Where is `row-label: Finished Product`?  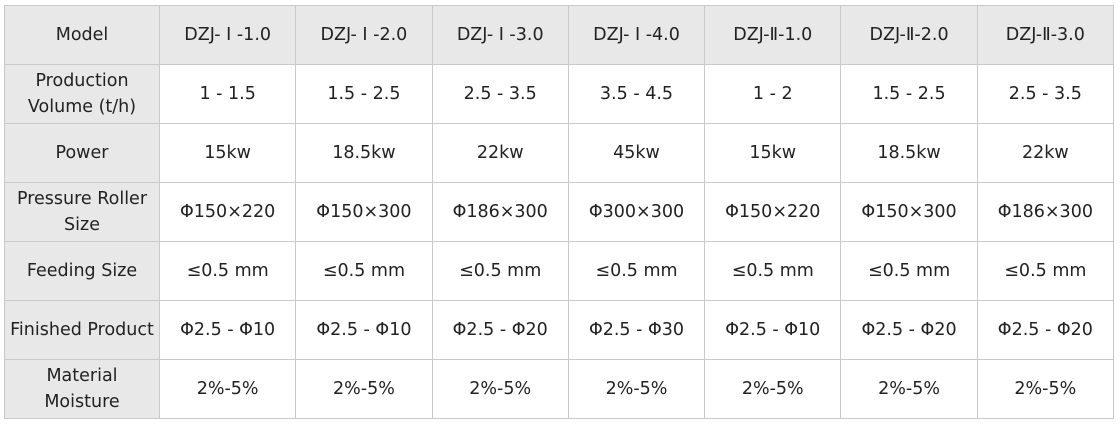 row-label: Finished Product is located at coordinates (82, 330).